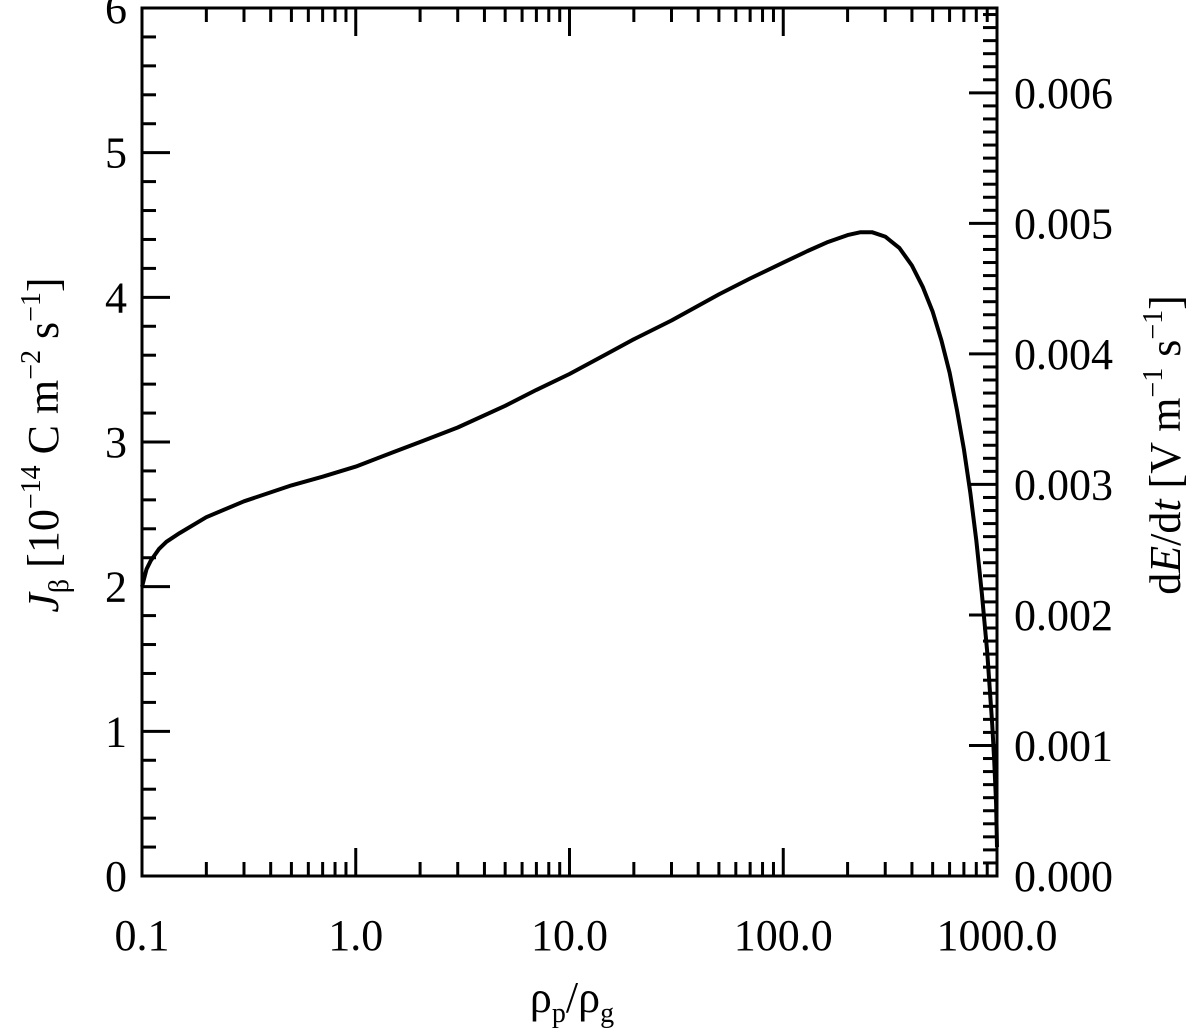 This screenshot has height=1029, width=1200. I want to click on x-tick-label: 100.0, so click(783, 935).